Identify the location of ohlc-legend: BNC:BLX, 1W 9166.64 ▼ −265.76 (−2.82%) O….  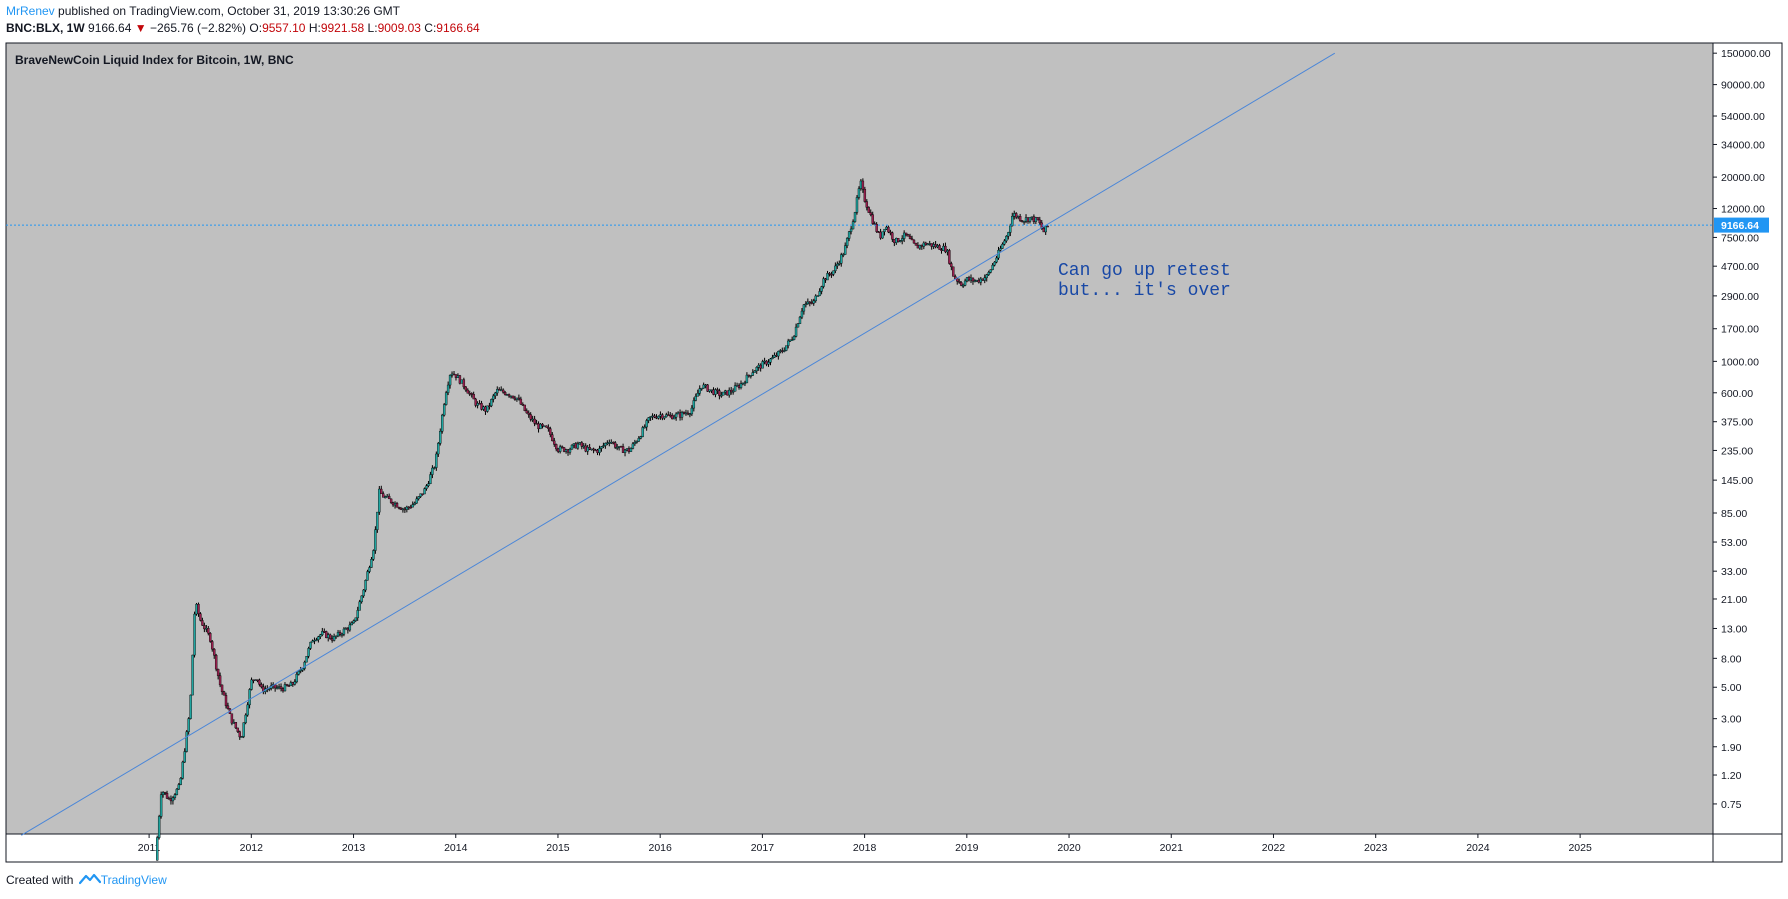
(243, 28).